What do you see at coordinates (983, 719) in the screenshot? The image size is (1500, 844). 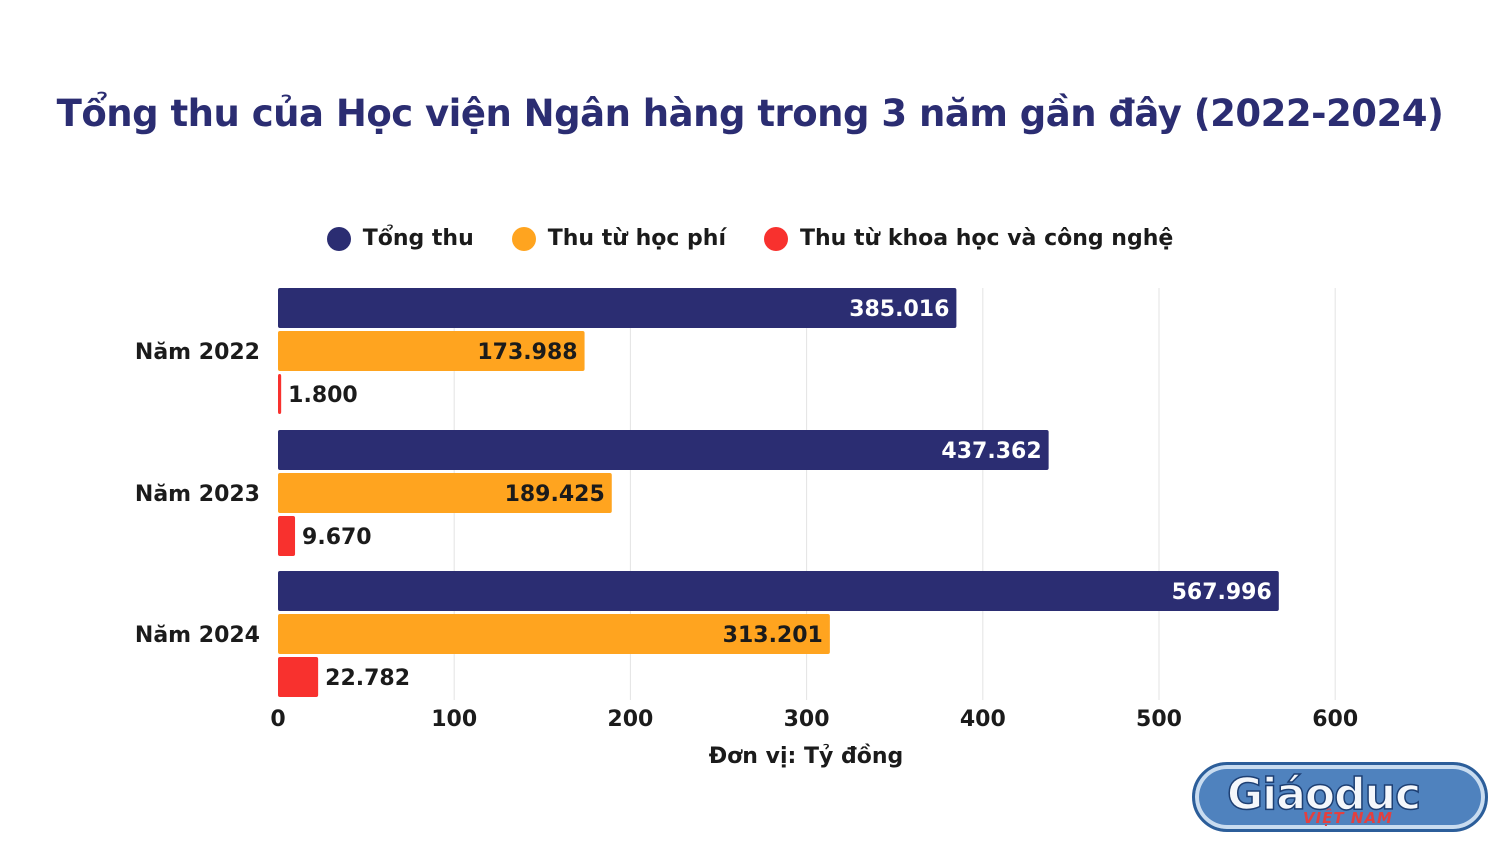 I see `x-tick-label: 400` at bounding box center [983, 719].